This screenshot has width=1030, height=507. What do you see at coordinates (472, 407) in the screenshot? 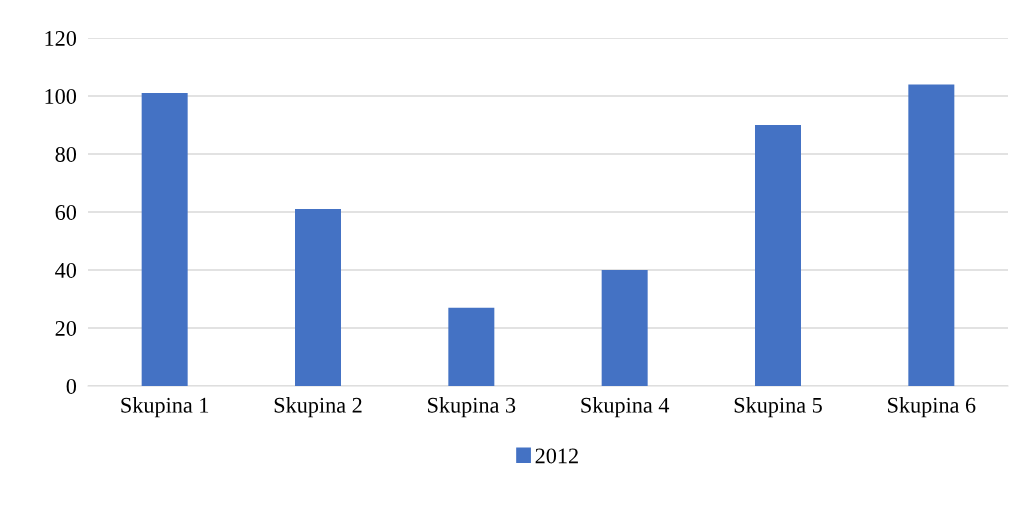
I see `x-tick-label: Skupina 3` at bounding box center [472, 407].